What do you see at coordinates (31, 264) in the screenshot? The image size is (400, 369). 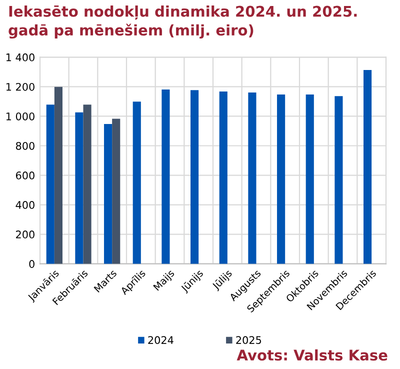 I see `y-tick-label: 0` at bounding box center [31, 264].